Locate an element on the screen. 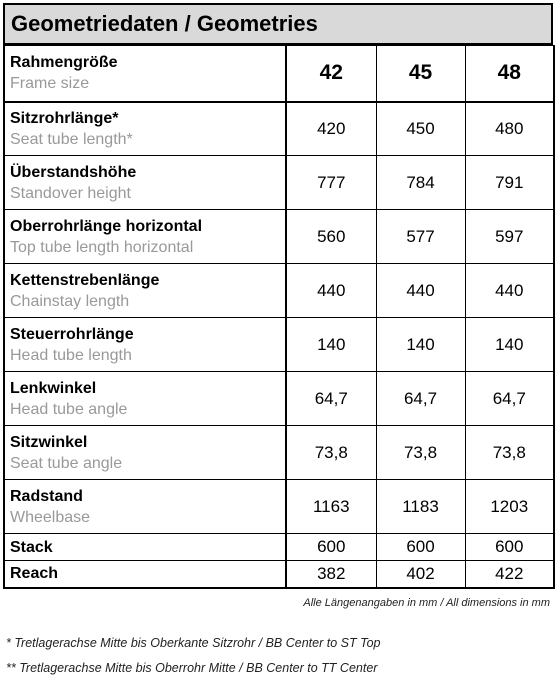 Image resolution: width=558 pixels, height=680 pixels. size-header: 48 is located at coordinates (509, 74).